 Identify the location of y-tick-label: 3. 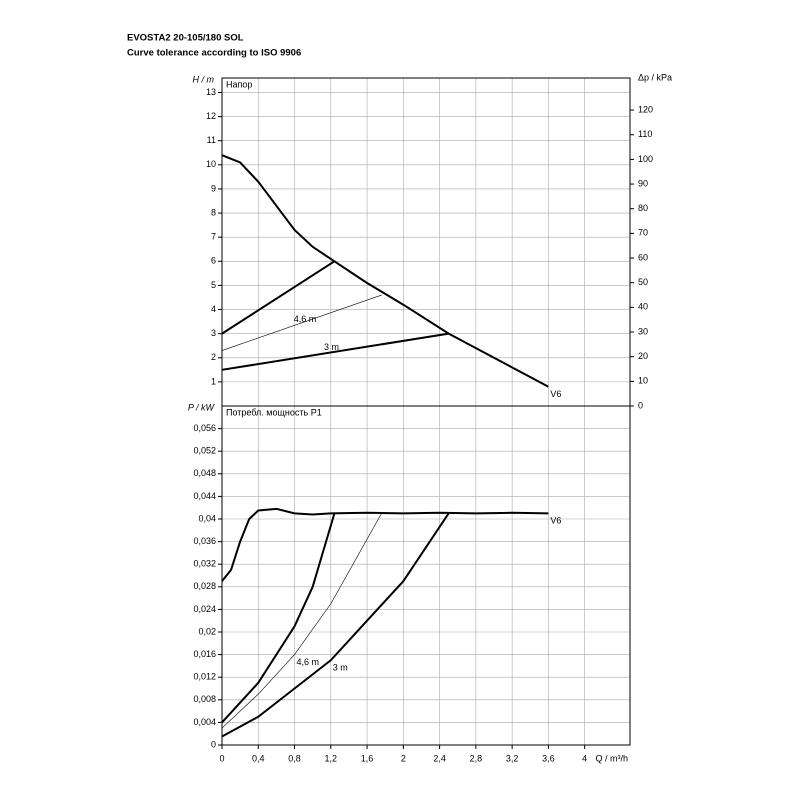
(213, 333).